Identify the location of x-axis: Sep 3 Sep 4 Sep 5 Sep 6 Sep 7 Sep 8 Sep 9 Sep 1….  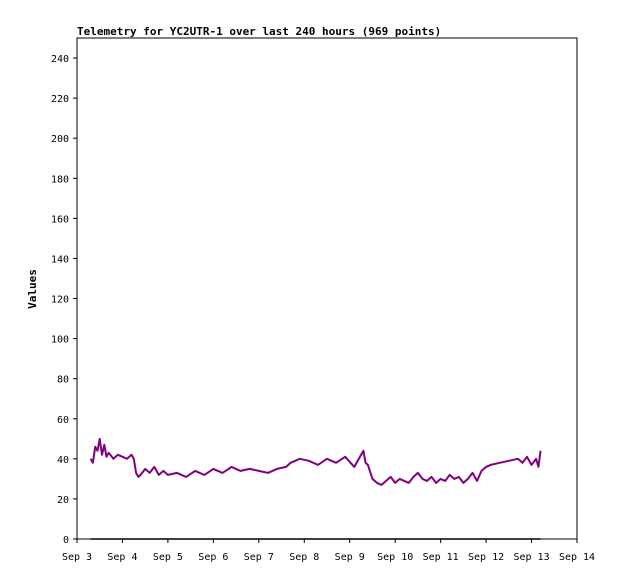
(328, 551).